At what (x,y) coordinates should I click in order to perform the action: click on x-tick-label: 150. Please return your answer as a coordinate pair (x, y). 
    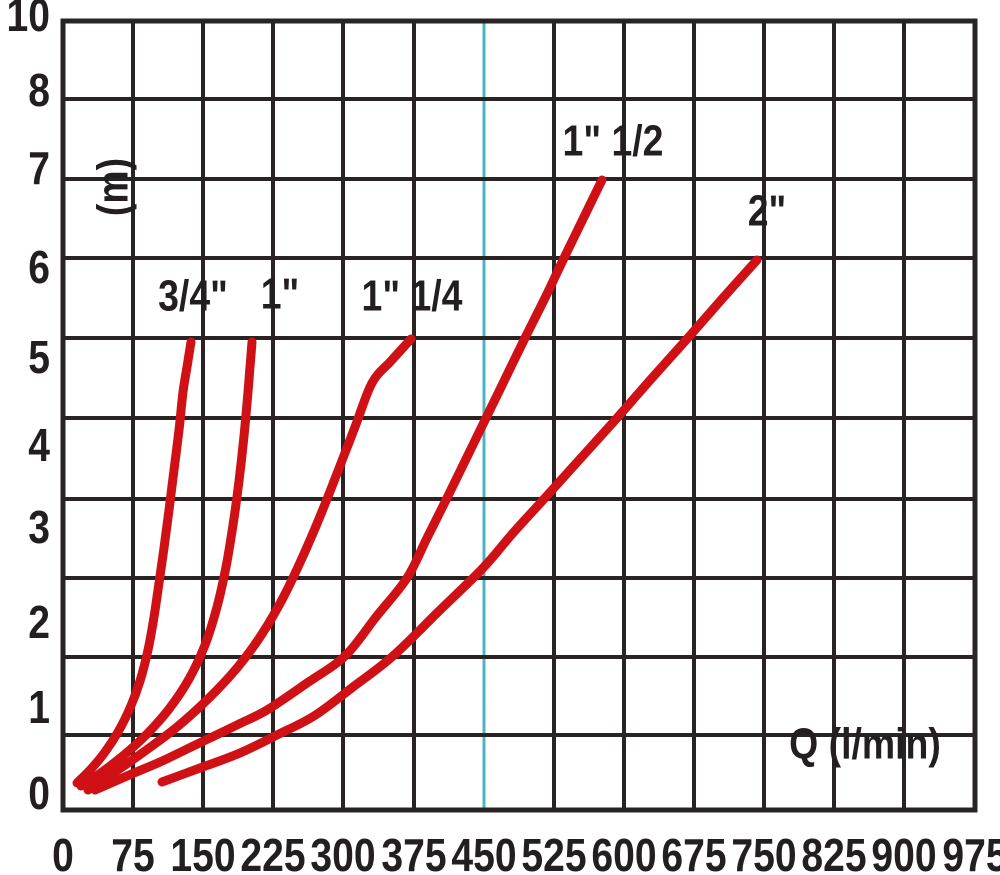
    Looking at the image, I should click on (202, 852).